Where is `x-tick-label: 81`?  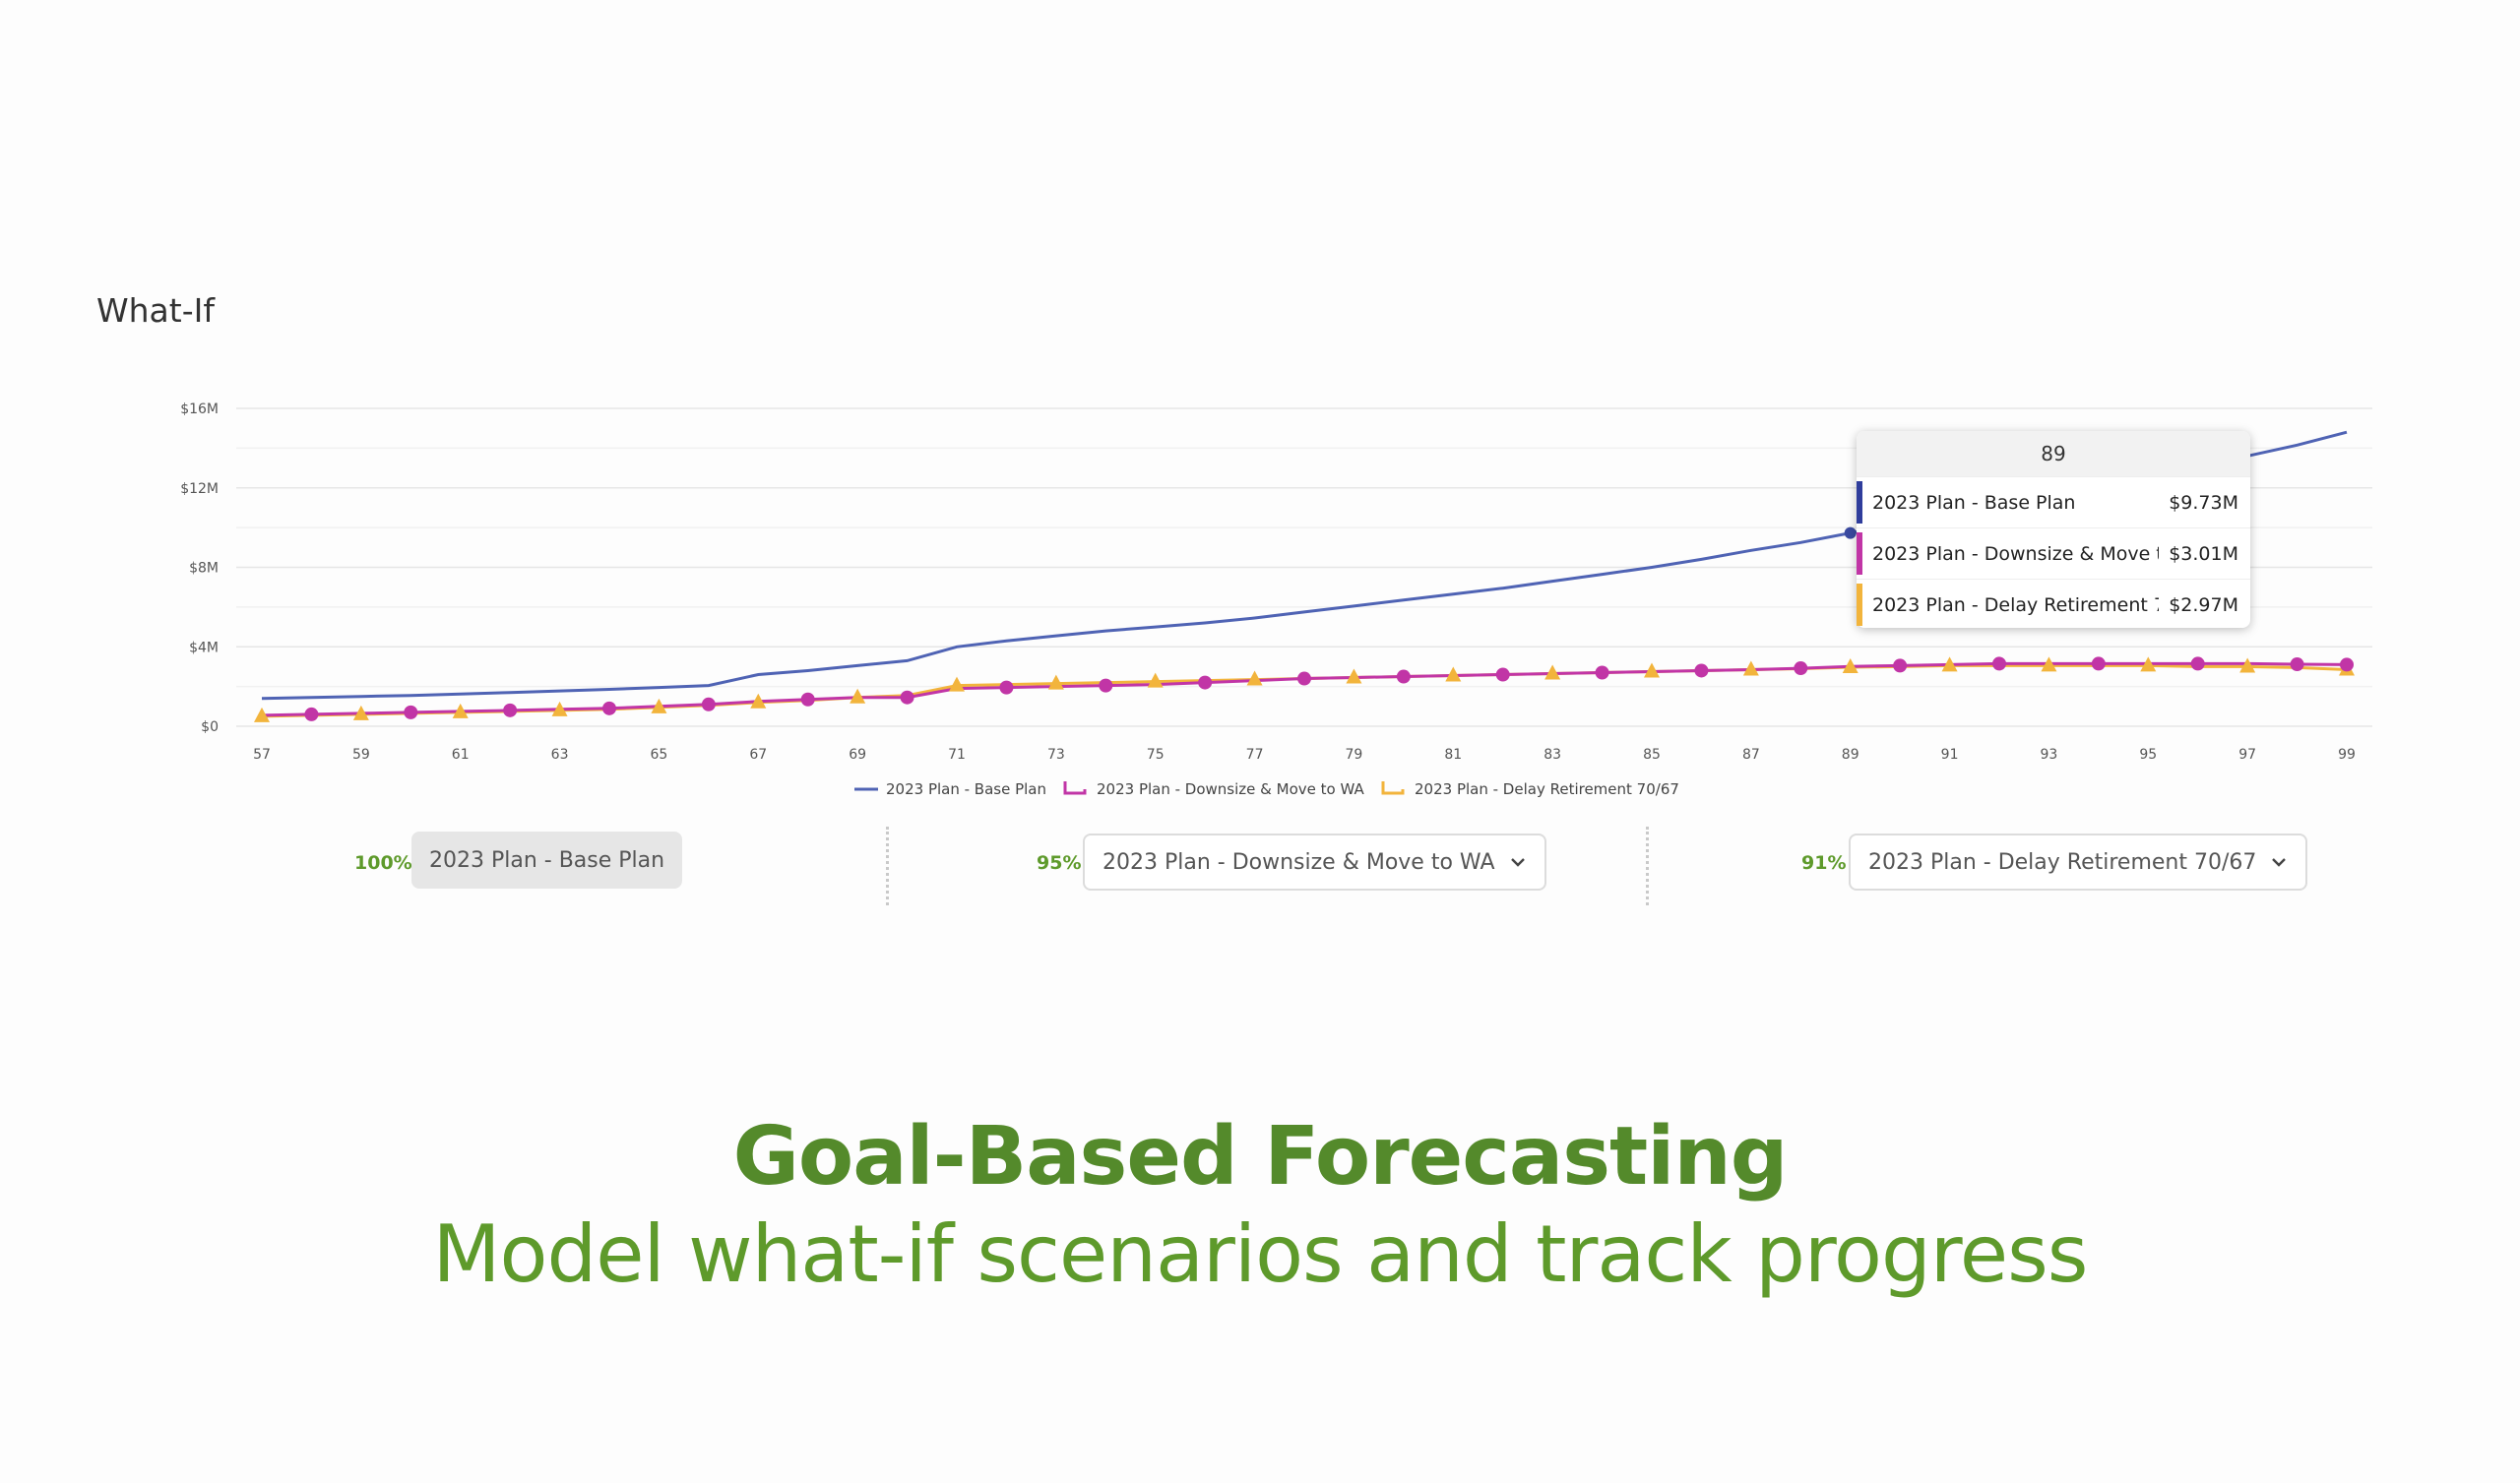 x-tick-label: 81 is located at coordinates (1453, 755).